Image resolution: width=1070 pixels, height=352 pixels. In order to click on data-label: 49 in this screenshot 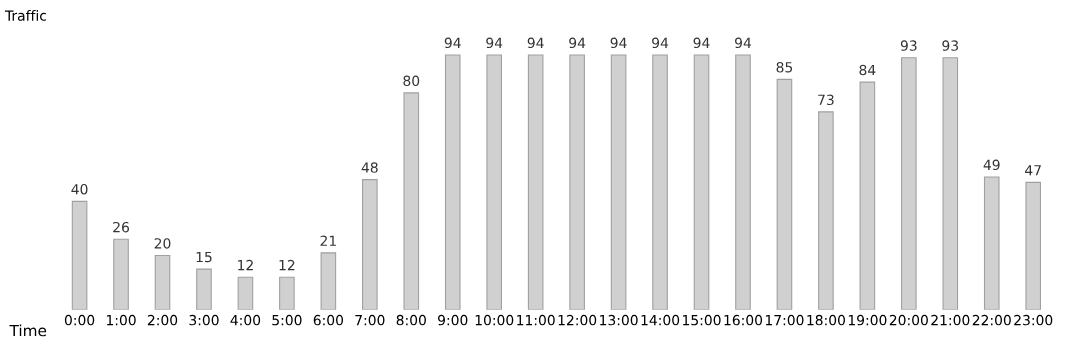, I will do `click(991, 165)`.